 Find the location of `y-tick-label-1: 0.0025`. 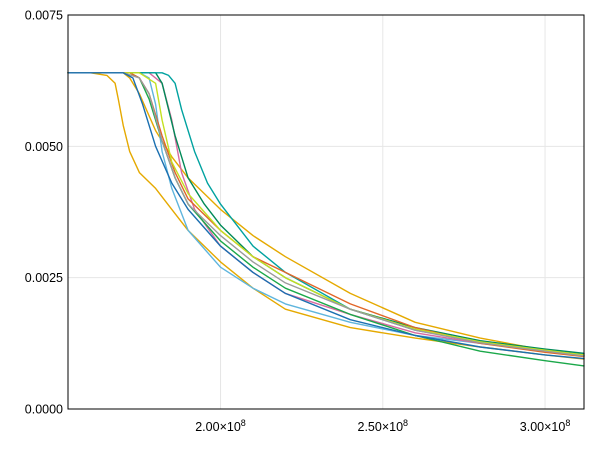

y-tick-label-1: 0.0025 is located at coordinates (44, 278).